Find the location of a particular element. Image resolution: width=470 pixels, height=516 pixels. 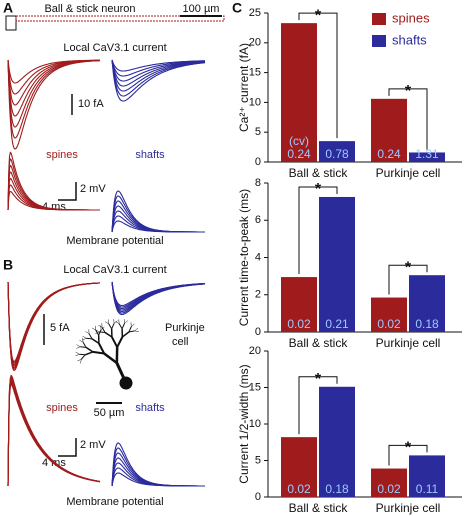

significance-bracket is located at coordinates (408, 455).